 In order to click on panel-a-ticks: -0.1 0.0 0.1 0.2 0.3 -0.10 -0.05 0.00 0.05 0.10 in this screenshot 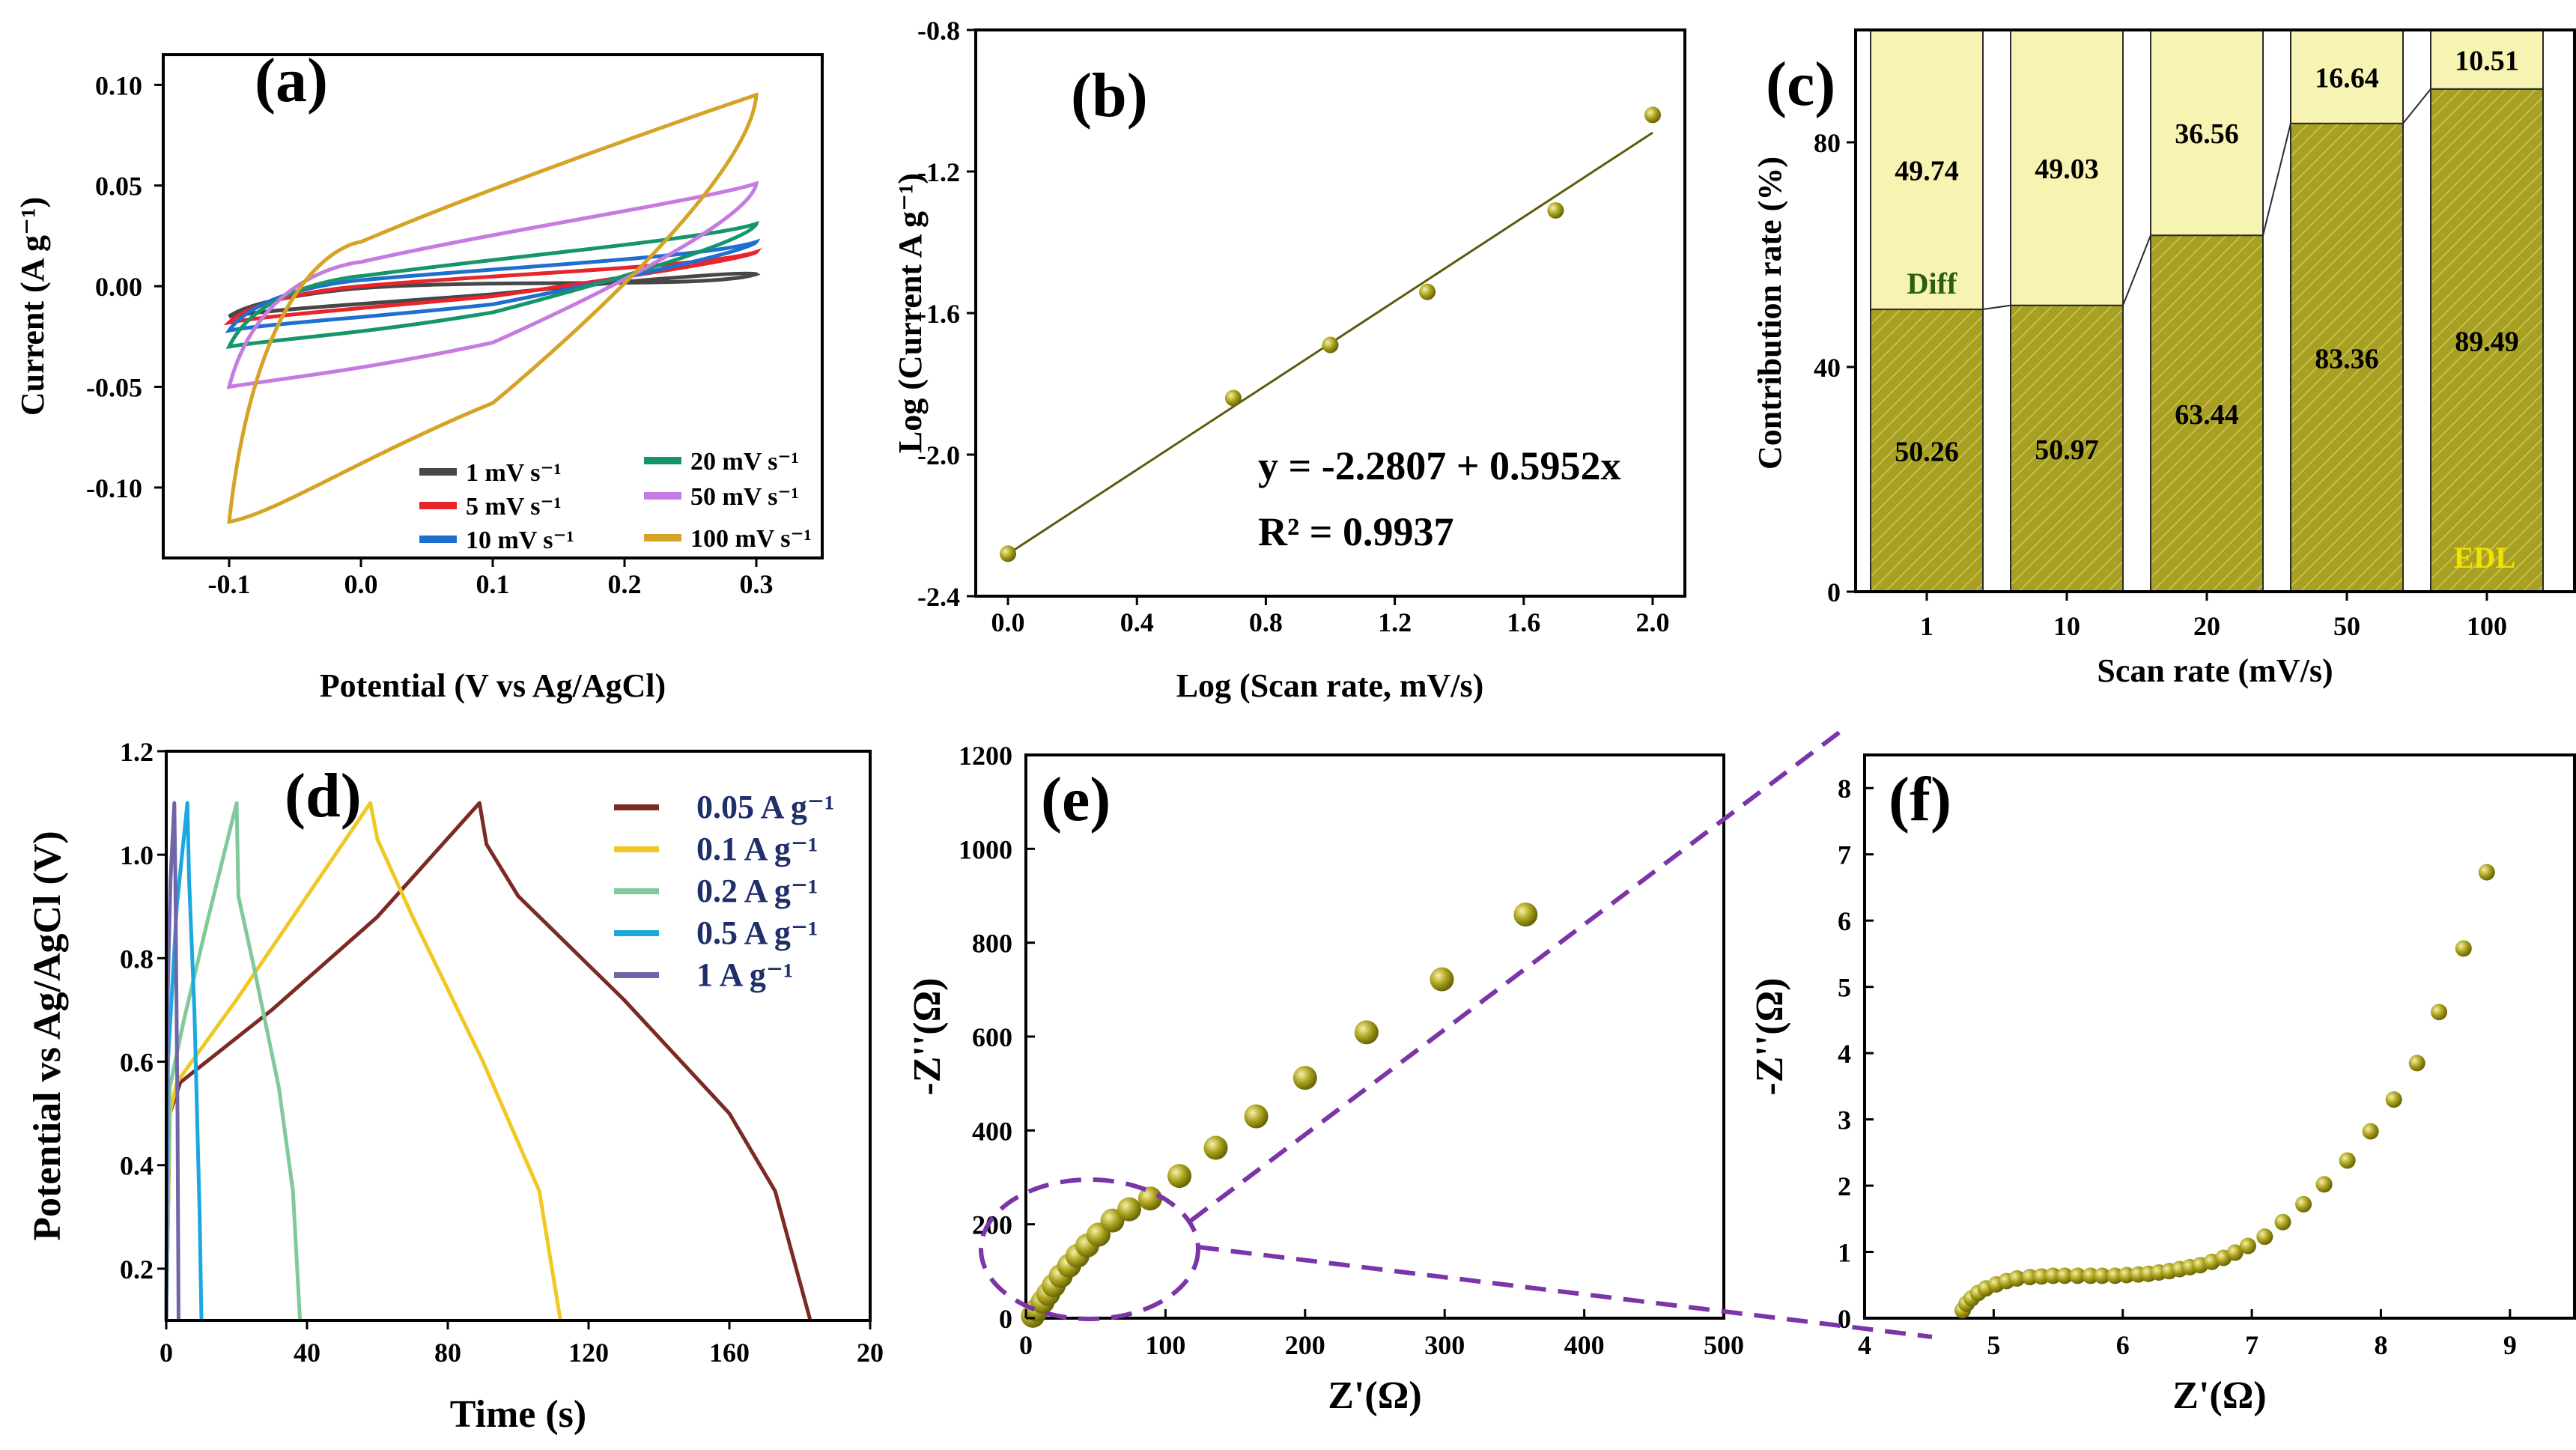, I will do `click(430, 334)`.